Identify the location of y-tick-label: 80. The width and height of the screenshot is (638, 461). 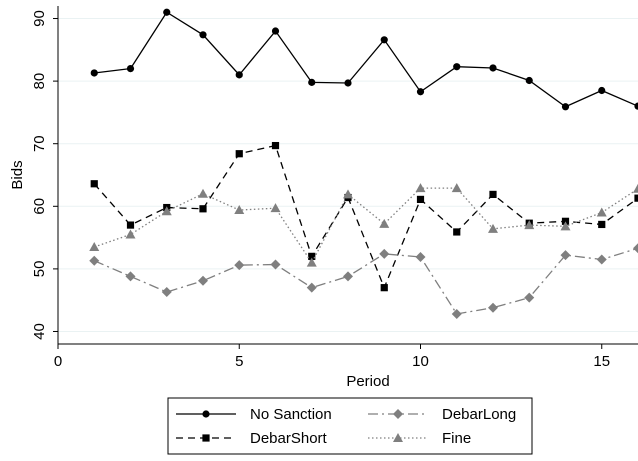
(39, 81).